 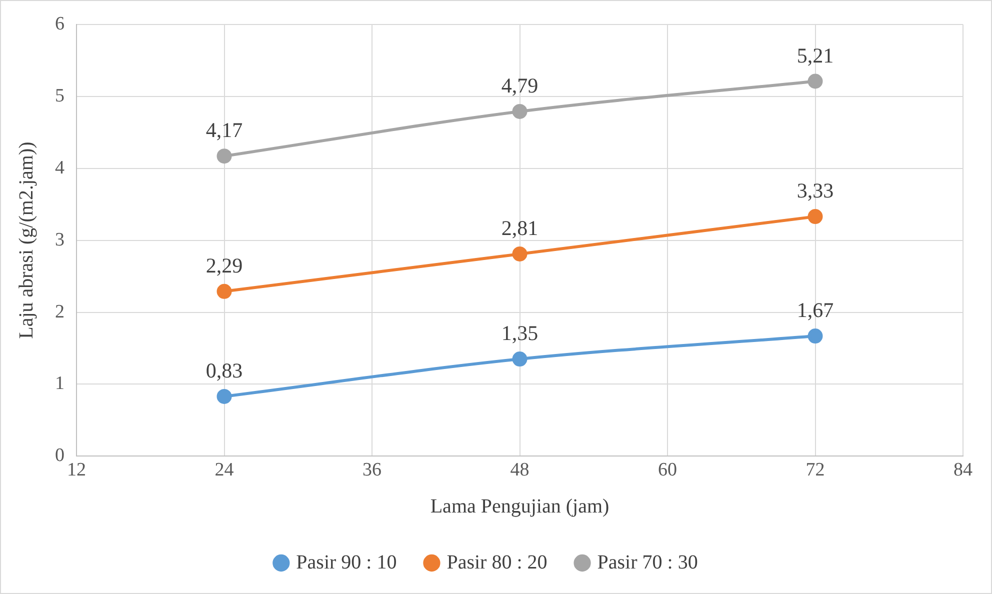 What do you see at coordinates (76, 470) in the screenshot?
I see `x-tick-label: 12` at bounding box center [76, 470].